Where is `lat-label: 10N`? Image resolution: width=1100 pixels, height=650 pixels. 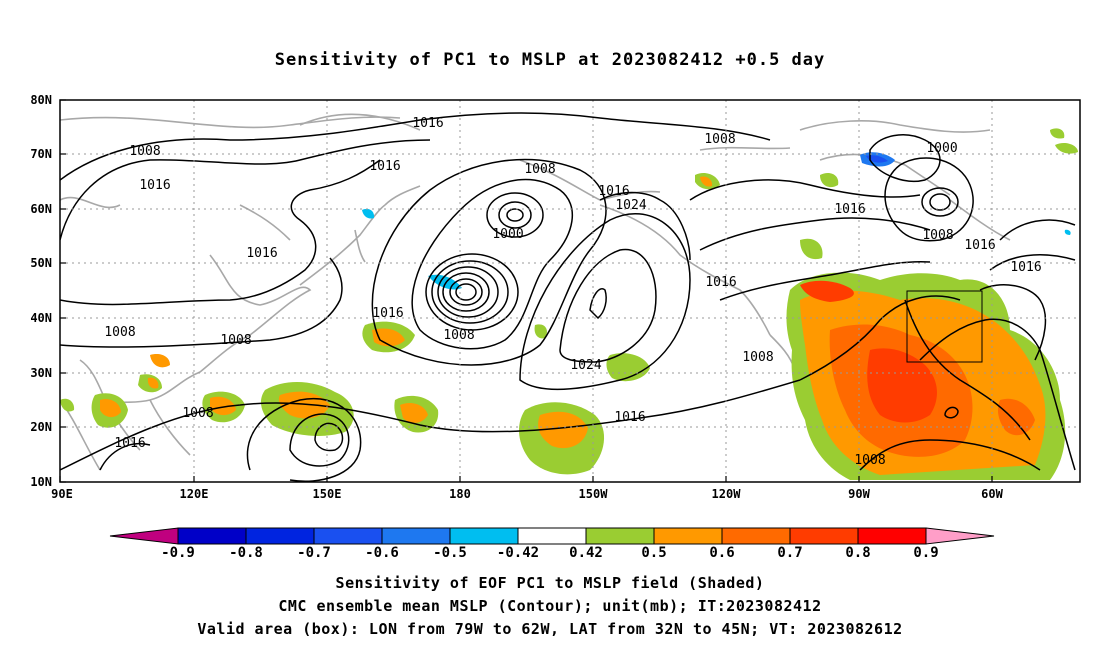 lat-label: 10N is located at coordinates (41, 482).